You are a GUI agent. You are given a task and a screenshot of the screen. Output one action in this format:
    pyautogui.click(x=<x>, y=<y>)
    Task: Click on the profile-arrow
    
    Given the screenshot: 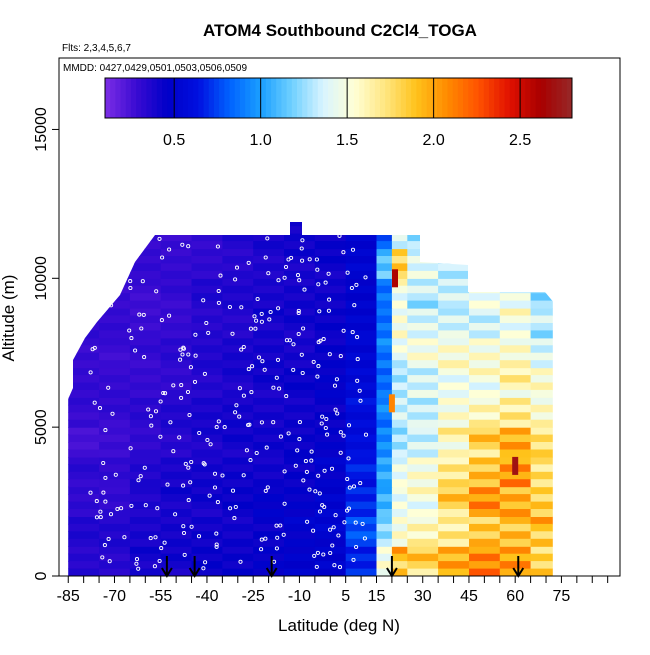 What is the action you would take?
    pyautogui.click(x=392, y=567)
    